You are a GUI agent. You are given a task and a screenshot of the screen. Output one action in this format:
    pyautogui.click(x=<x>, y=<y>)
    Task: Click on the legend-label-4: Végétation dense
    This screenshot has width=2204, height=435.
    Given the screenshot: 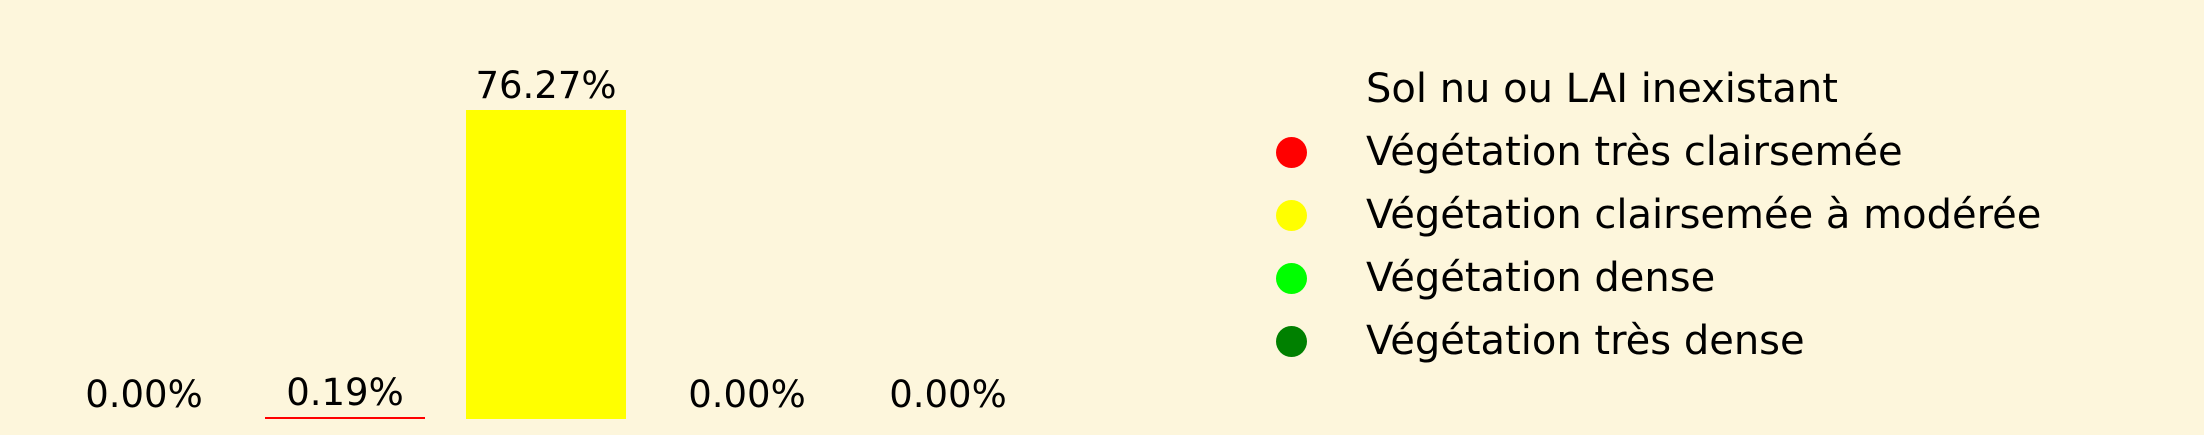 What is the action you would take?
    pyautogui.click(x=1541, y=278)
    